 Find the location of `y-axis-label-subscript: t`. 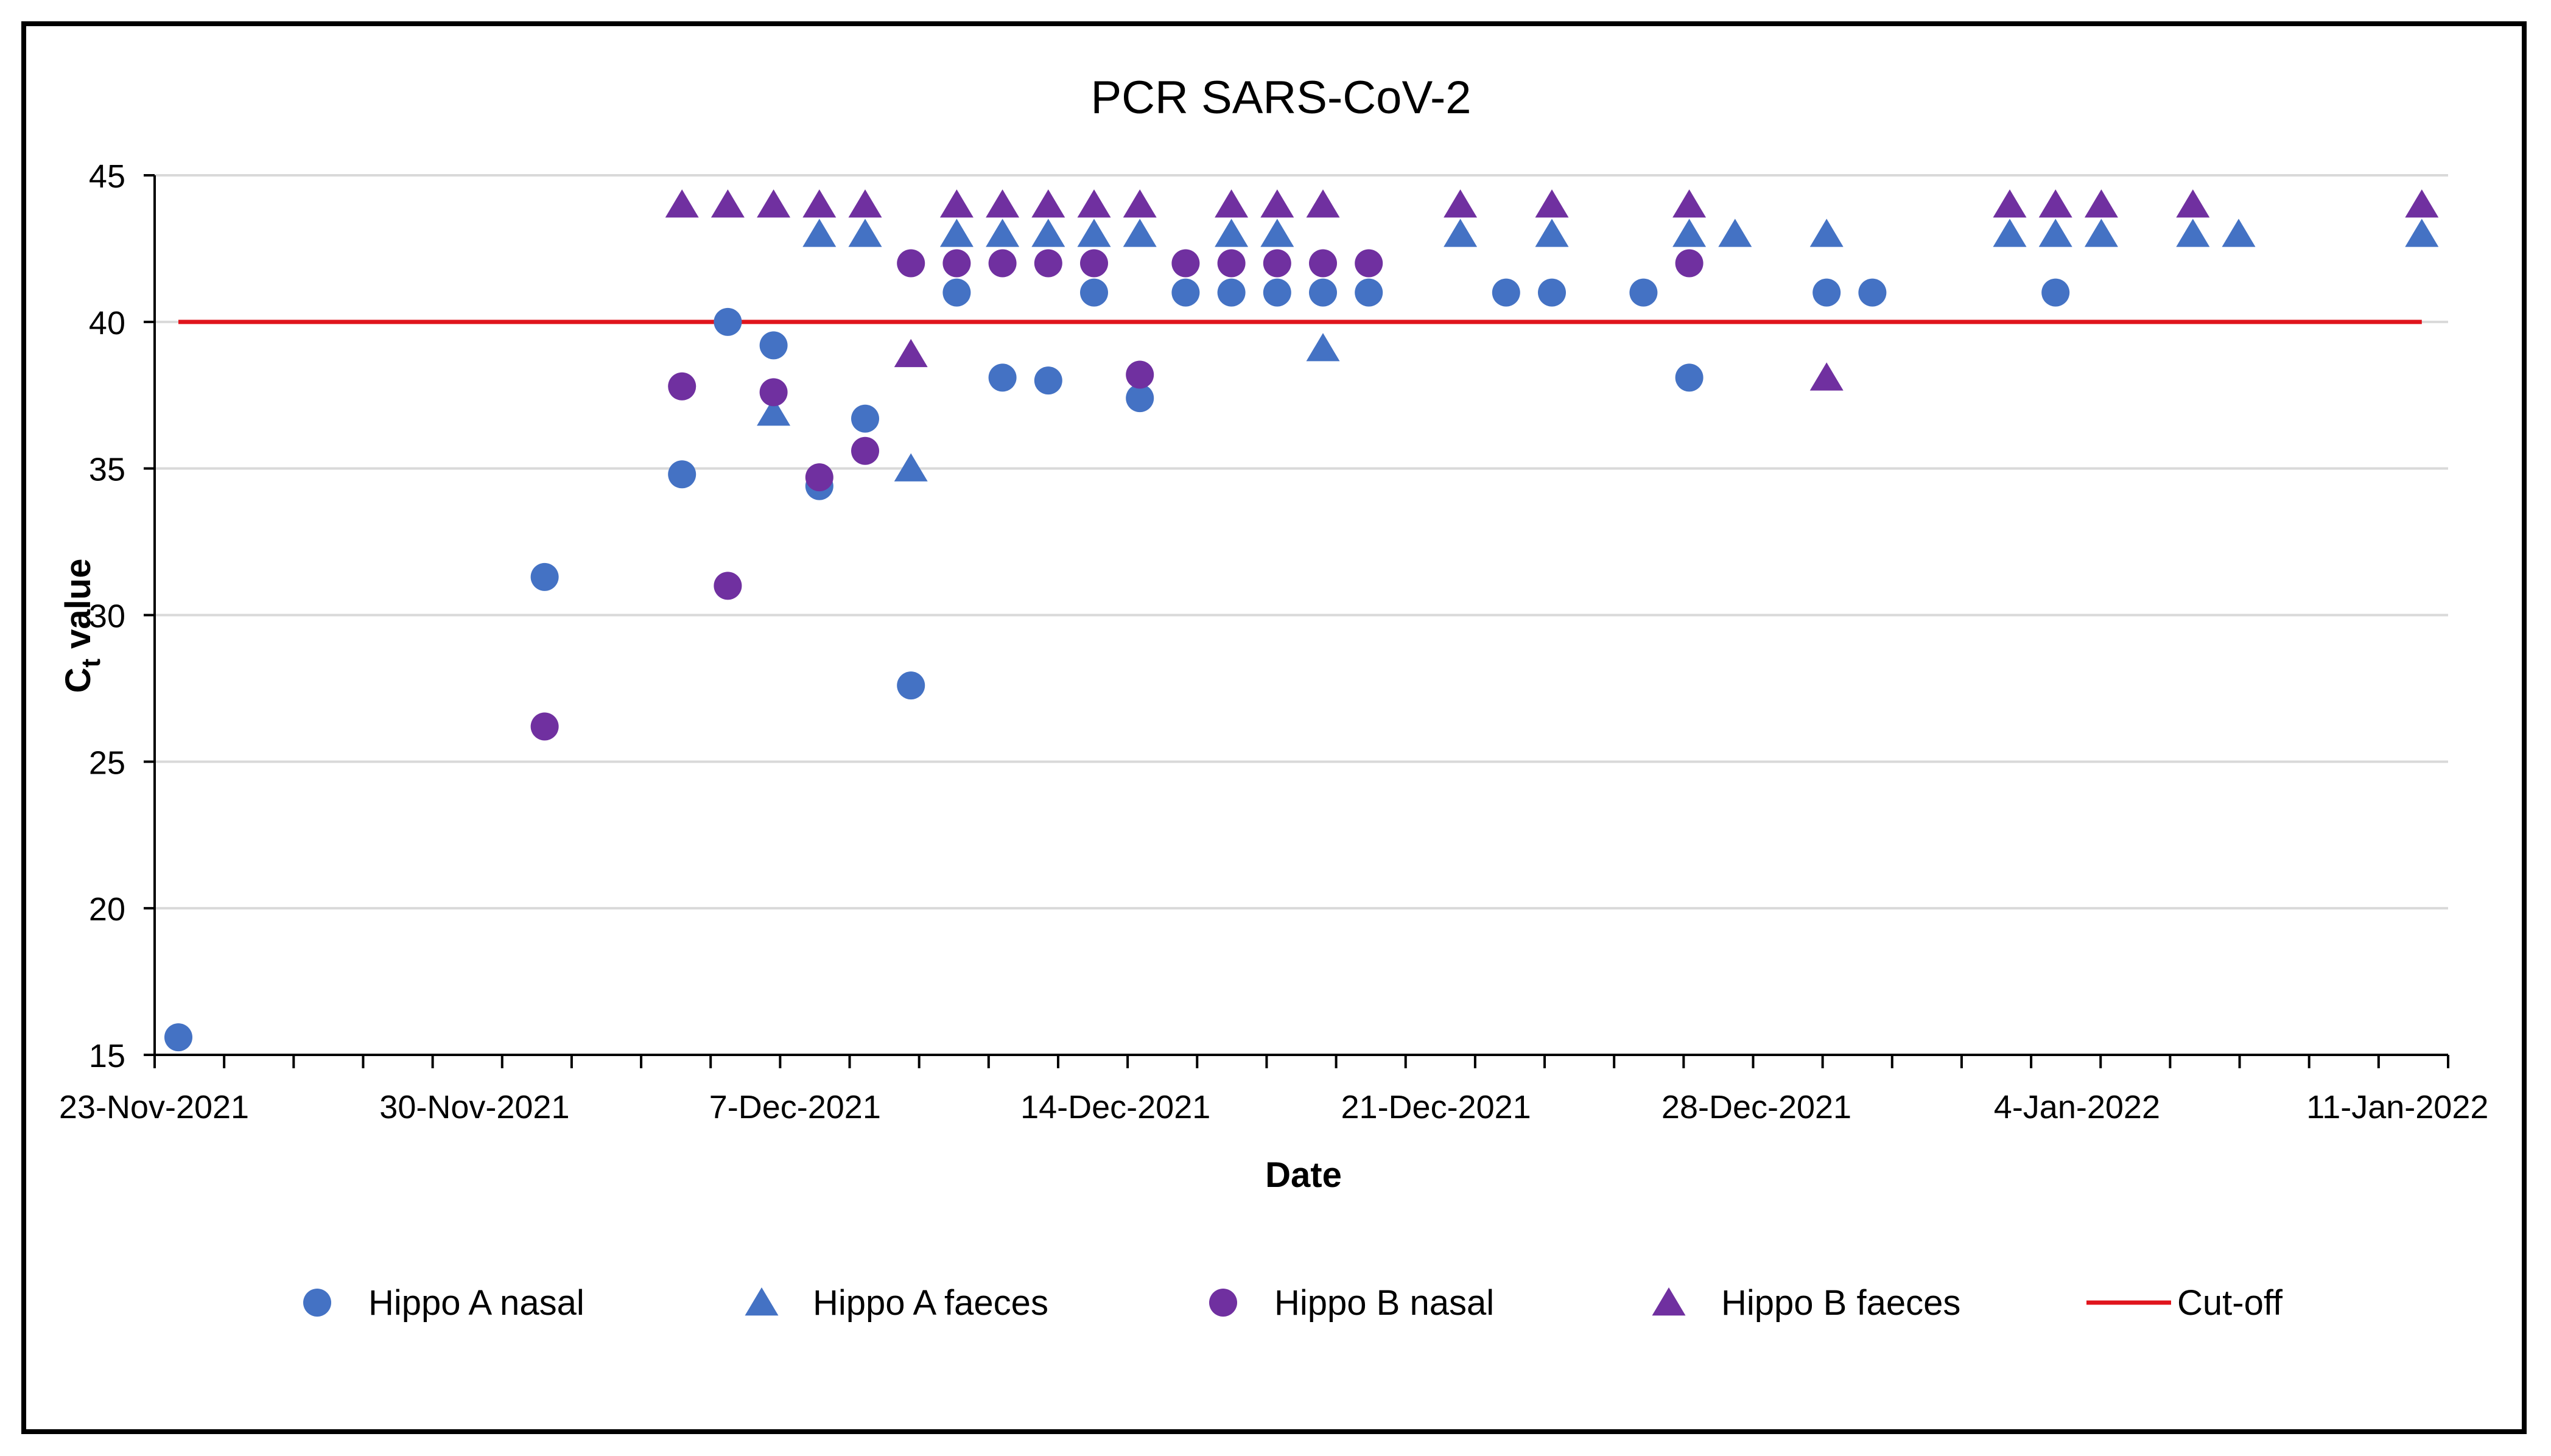

y-axis-label-subscript: t is located at coordinates (91, 663).